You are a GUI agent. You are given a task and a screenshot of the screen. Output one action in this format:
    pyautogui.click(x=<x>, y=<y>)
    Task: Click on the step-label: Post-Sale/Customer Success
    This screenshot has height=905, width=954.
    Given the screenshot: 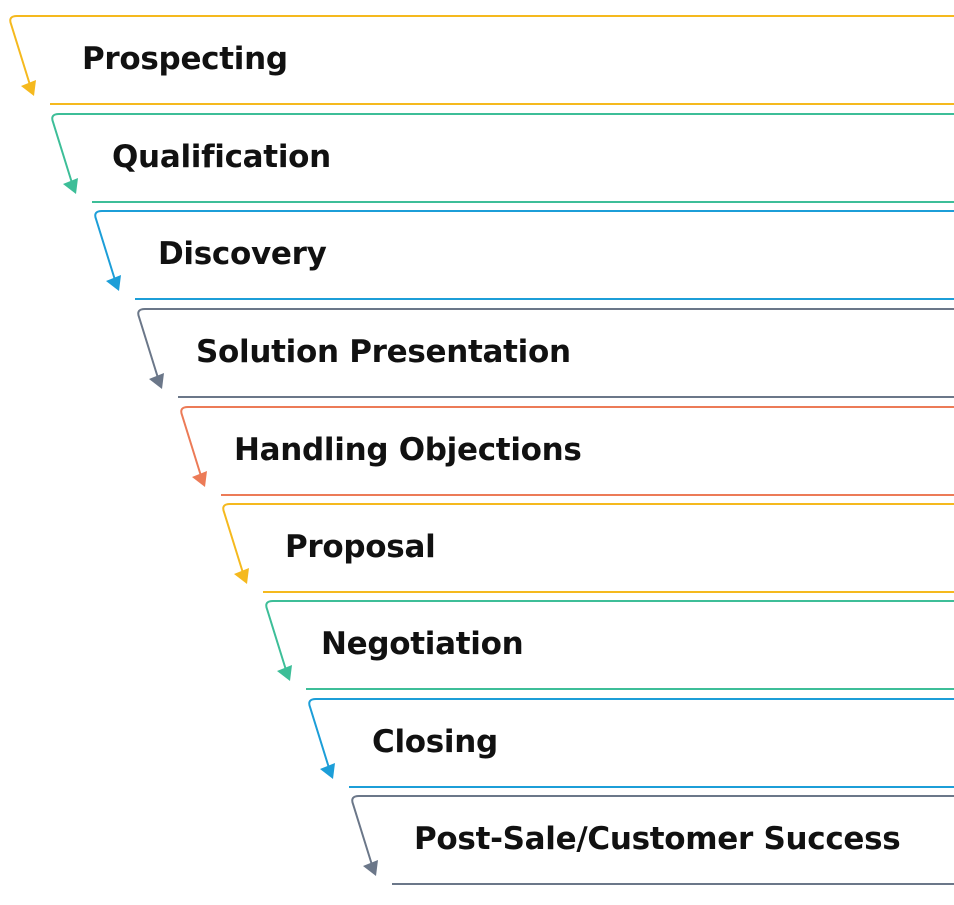 What is the action you would take?
    pyautogui.click(x=657, y=839)
    